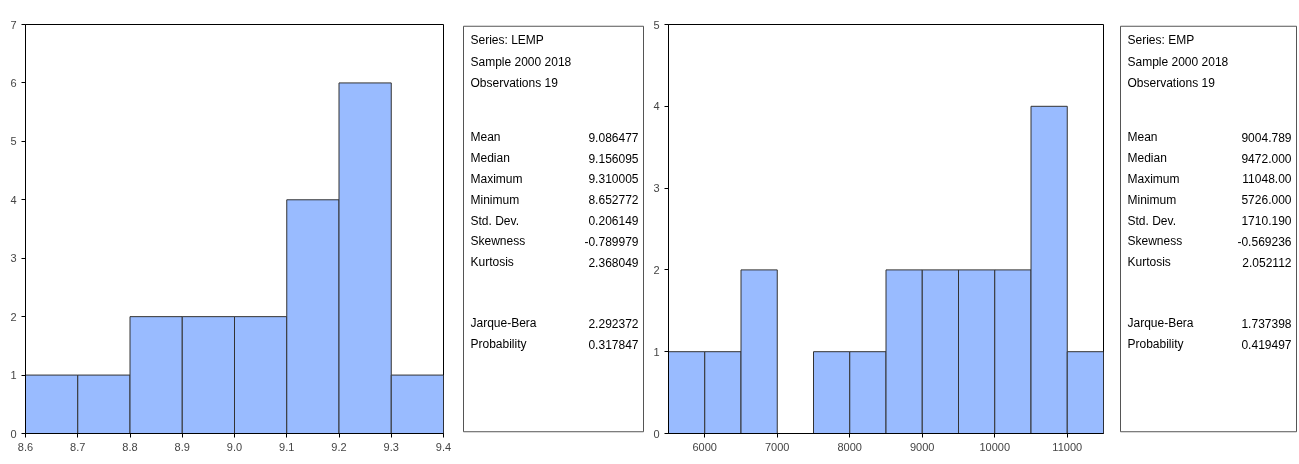 This screenshot has width=1299, height=464. I want to click on y-tick-label: 6, so click(13, 82).